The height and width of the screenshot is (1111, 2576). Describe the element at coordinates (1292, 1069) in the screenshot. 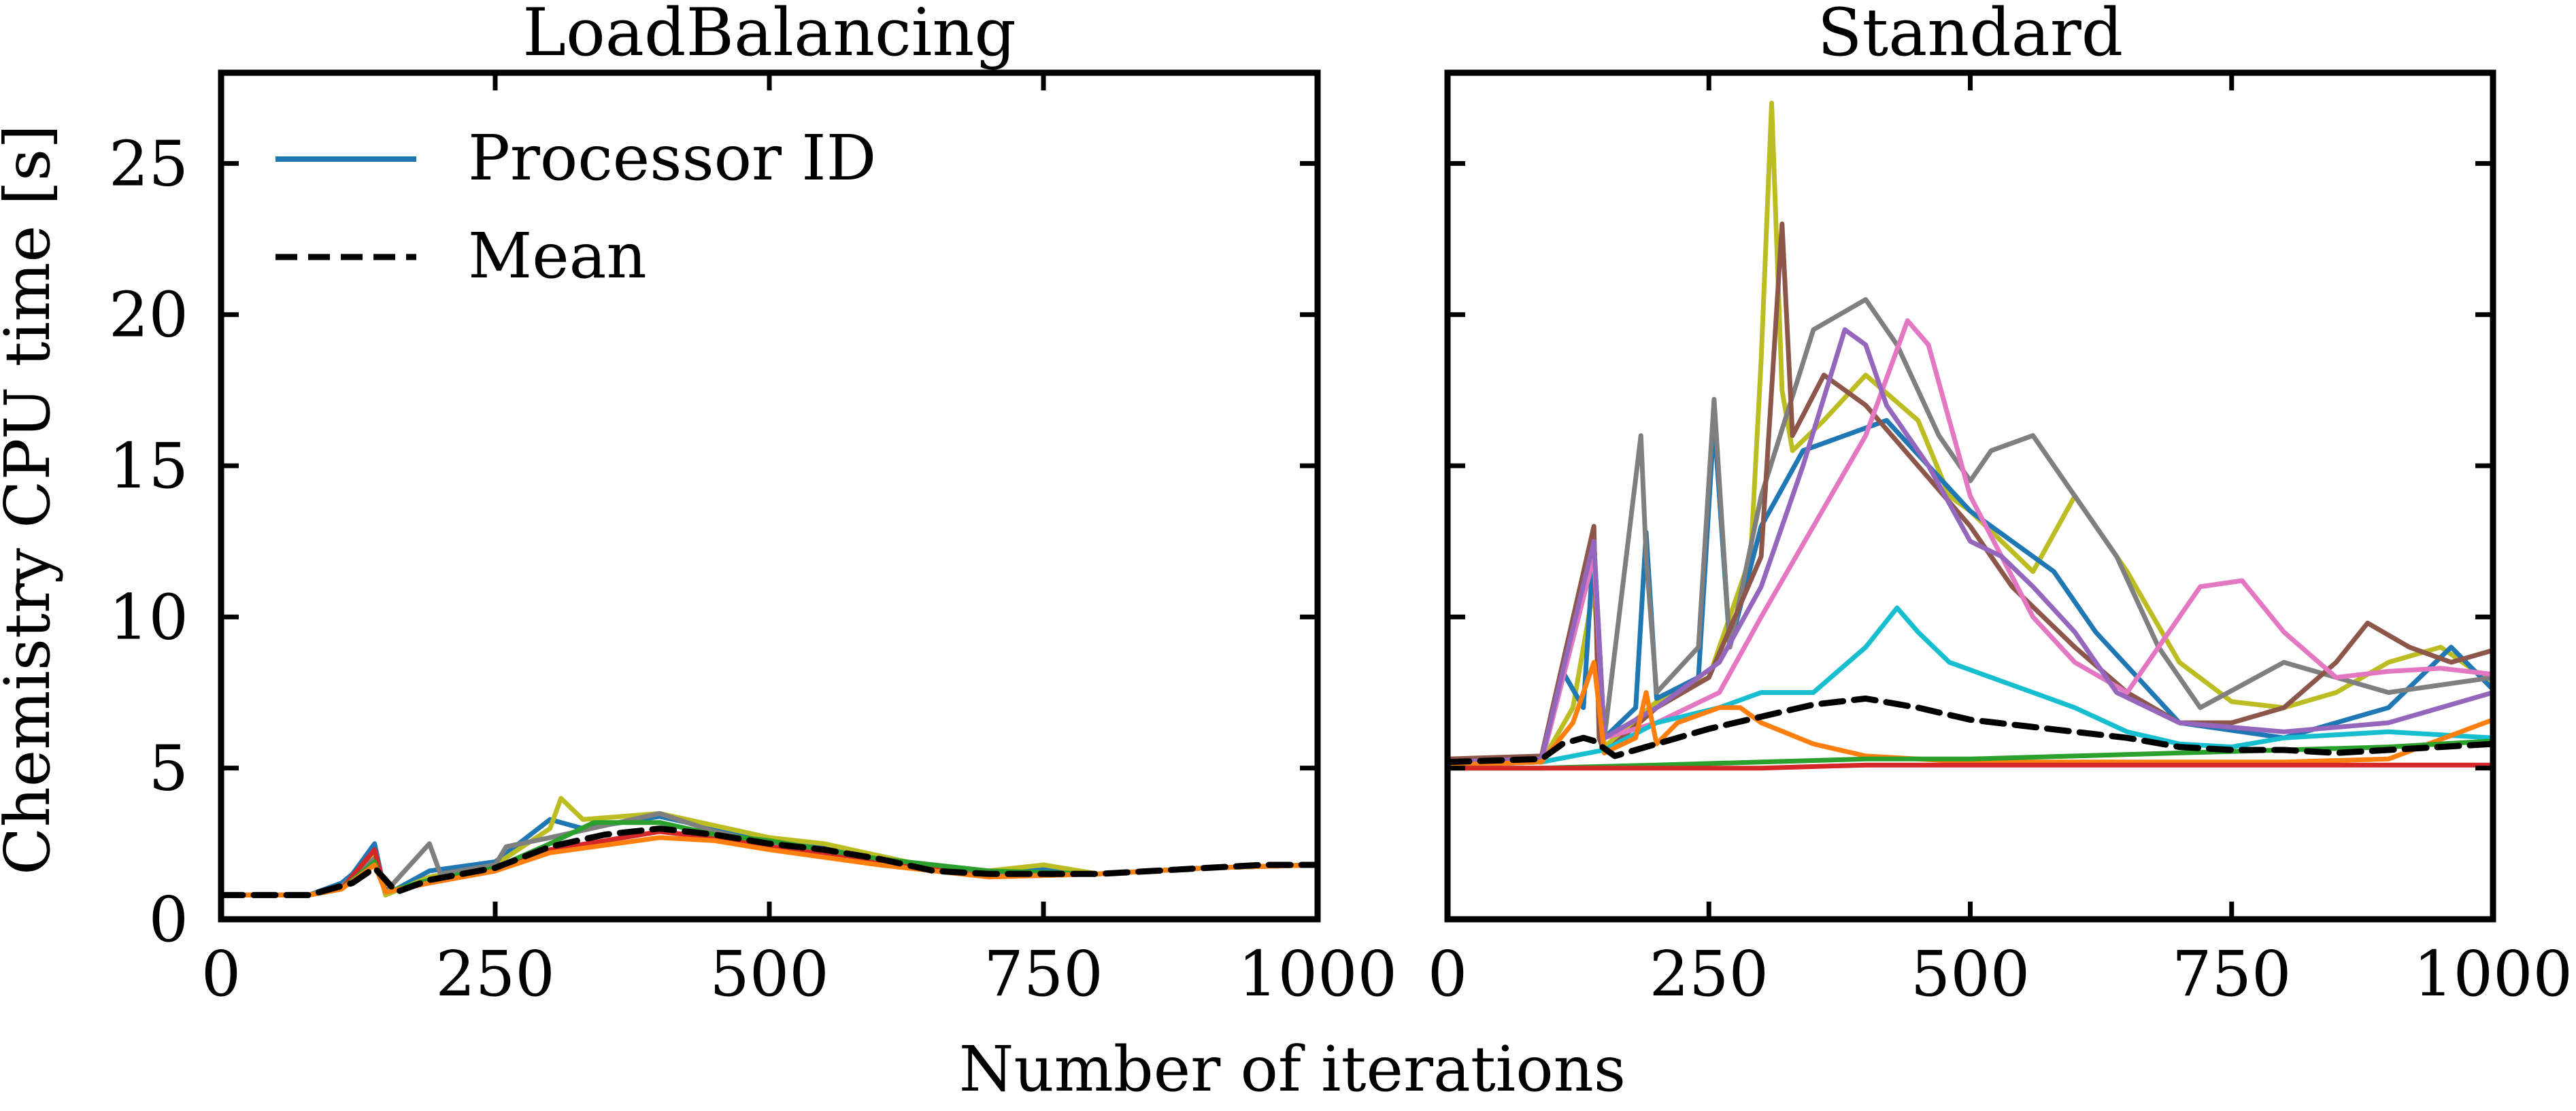

I see `x-axis-label: Number of iterations` at that location.